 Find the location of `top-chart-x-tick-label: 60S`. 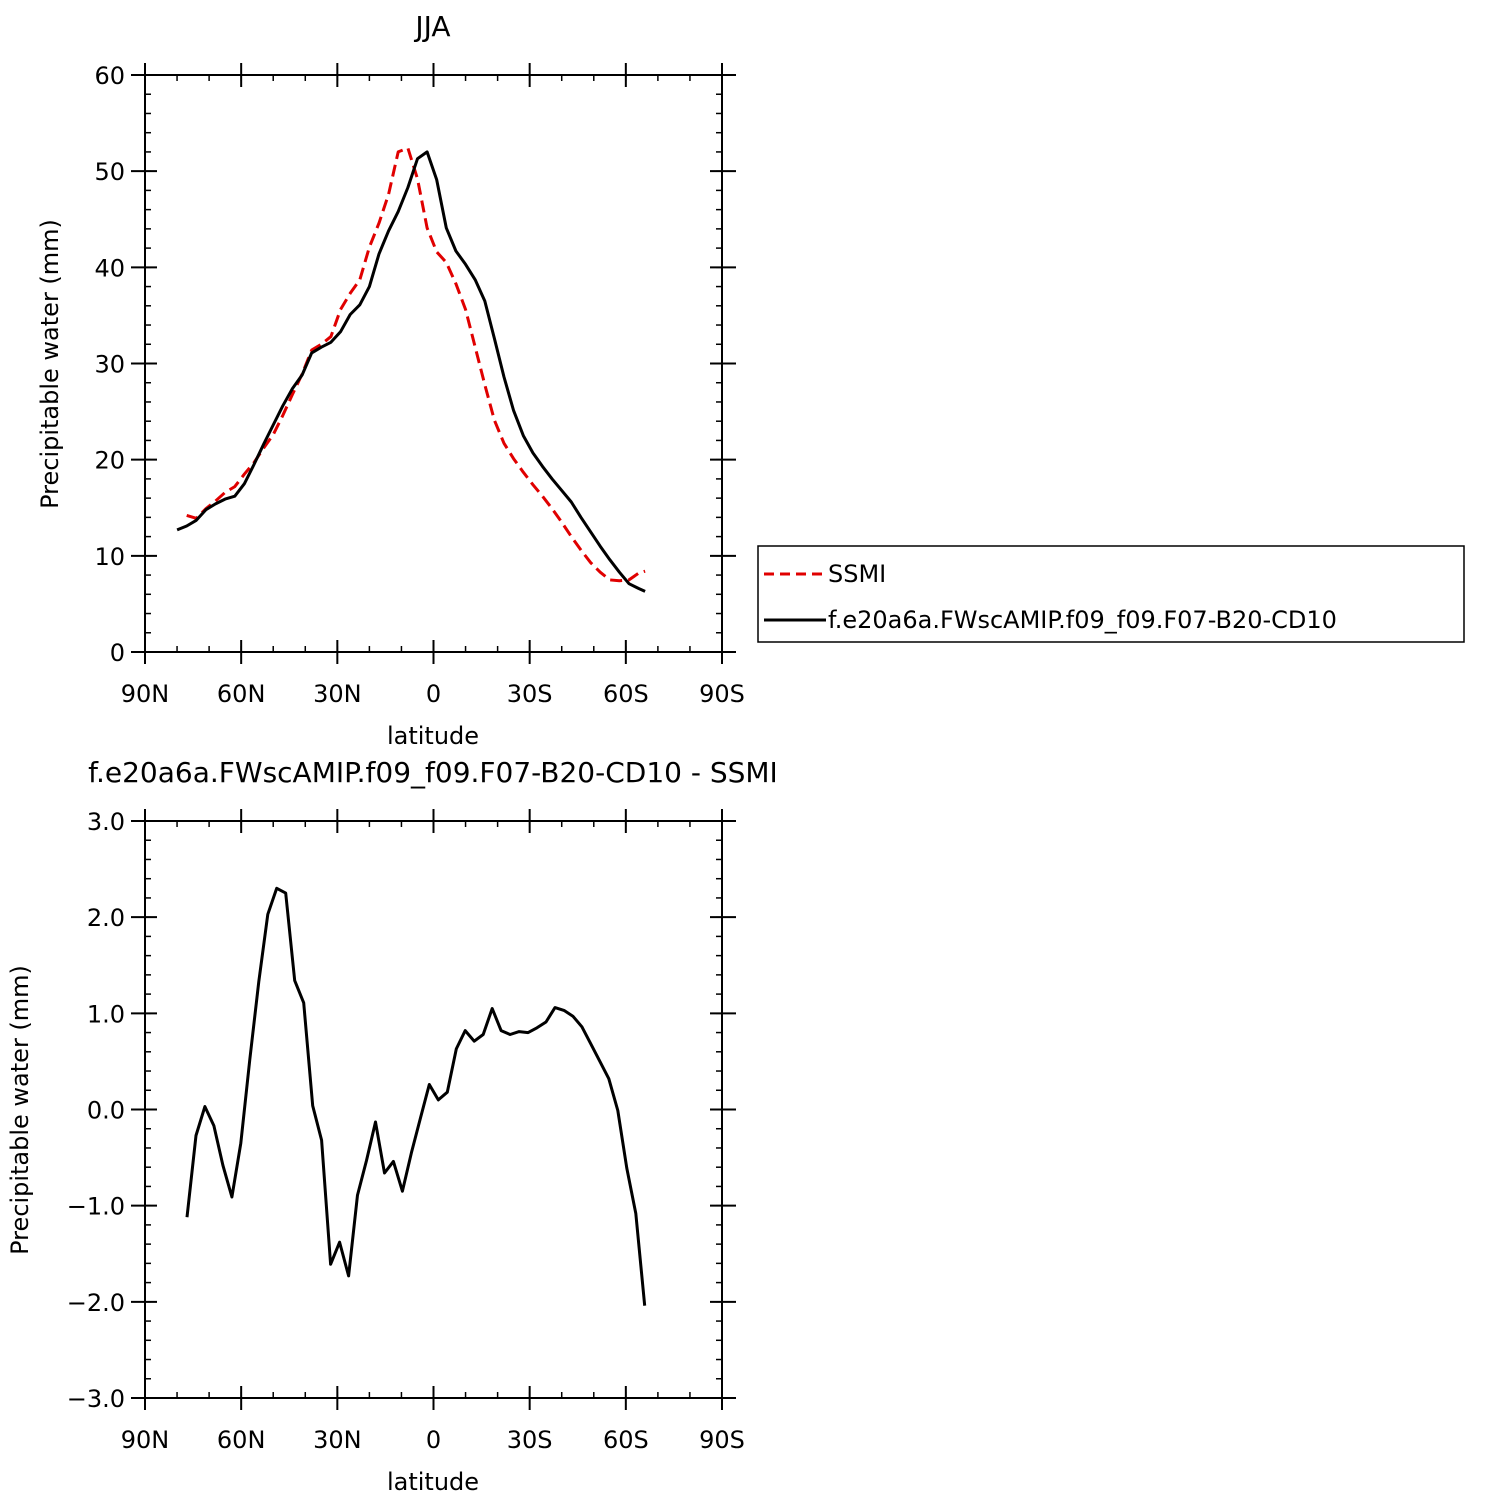

top-chart-x-tick-label: 60S is located at coordinates (626, 694).